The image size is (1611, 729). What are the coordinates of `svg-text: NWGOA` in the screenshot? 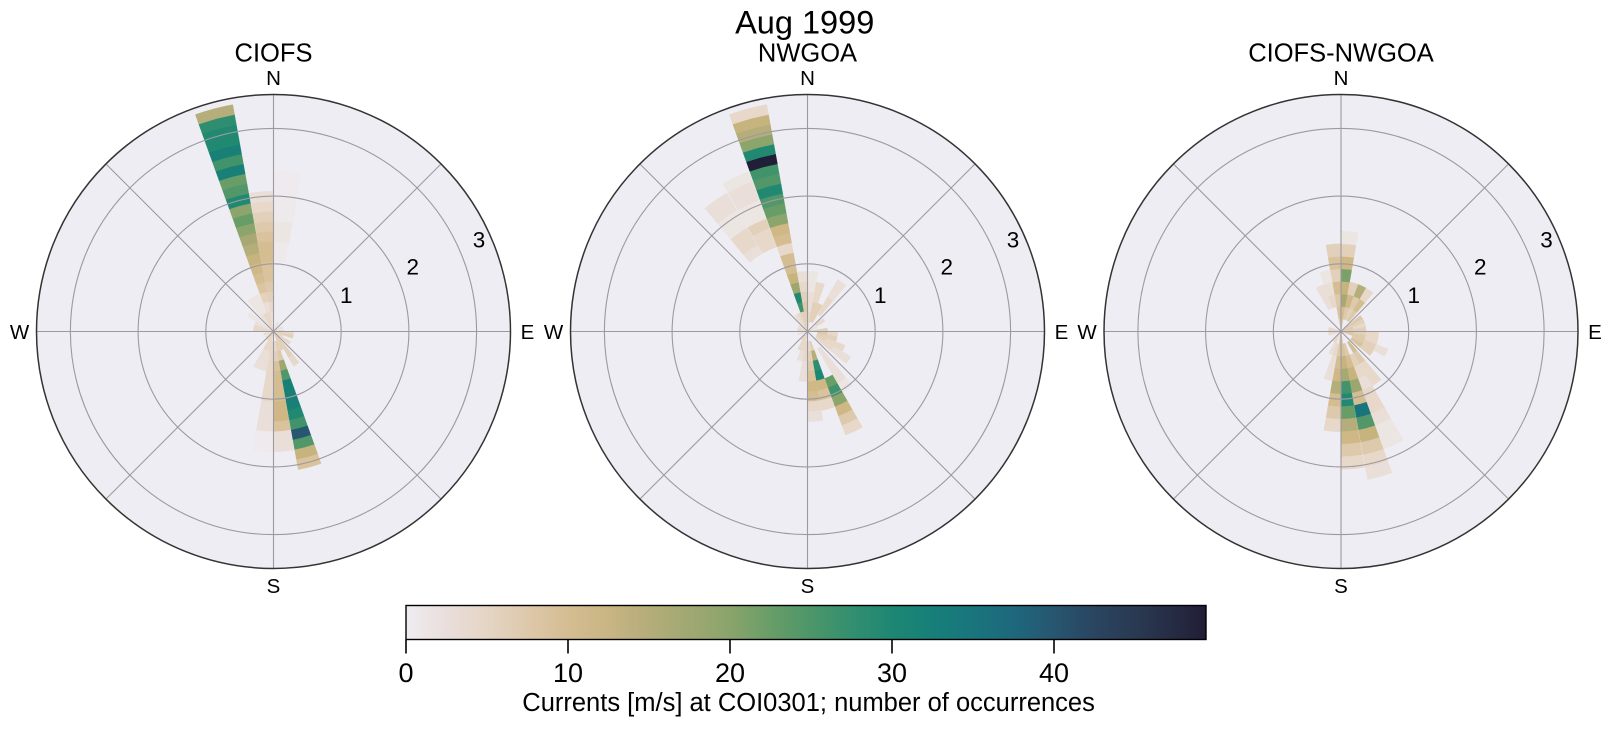 It's located at (807, 54).